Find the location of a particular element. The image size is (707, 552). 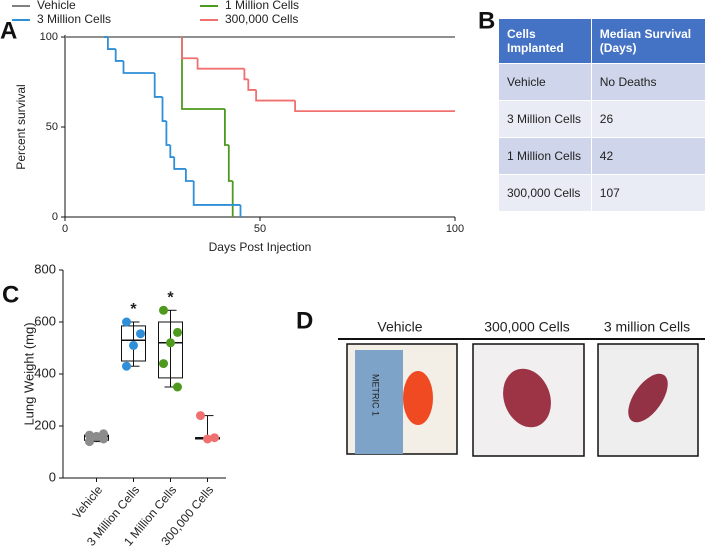

panel-letter: A is located at coordinates (8, 30).